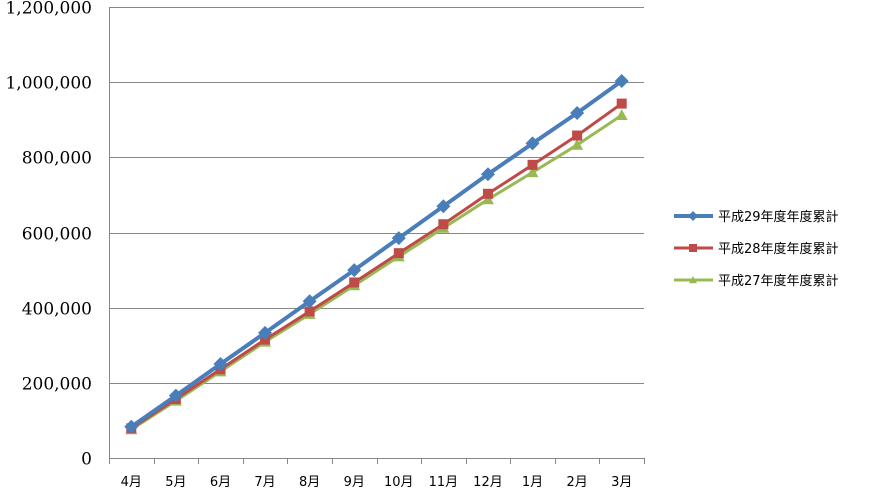 Image resolution: width=874 pixels, height=490 pixels. I want to click on x-tick-label: 11月, so click(444, 482).